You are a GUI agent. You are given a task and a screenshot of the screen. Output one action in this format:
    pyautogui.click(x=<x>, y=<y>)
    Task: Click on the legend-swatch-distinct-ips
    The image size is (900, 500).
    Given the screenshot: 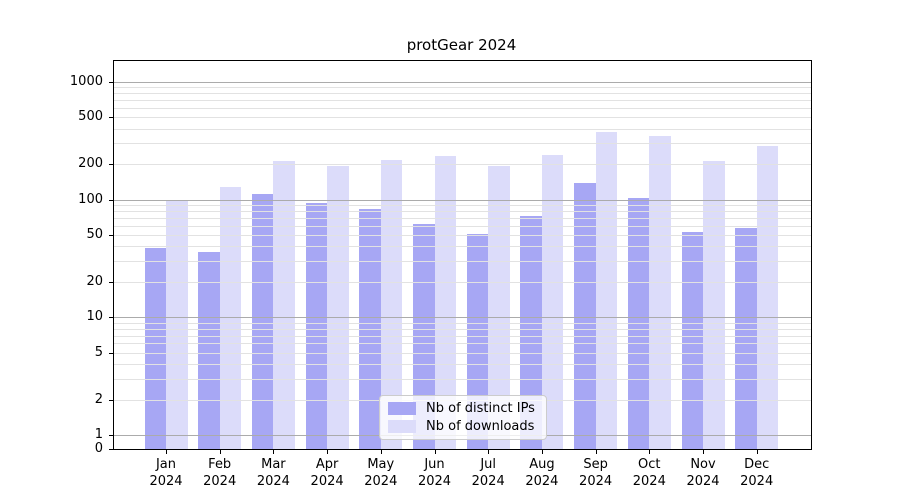 What is the action you would take?
    pyautogui.click(x=402, y=408)
    